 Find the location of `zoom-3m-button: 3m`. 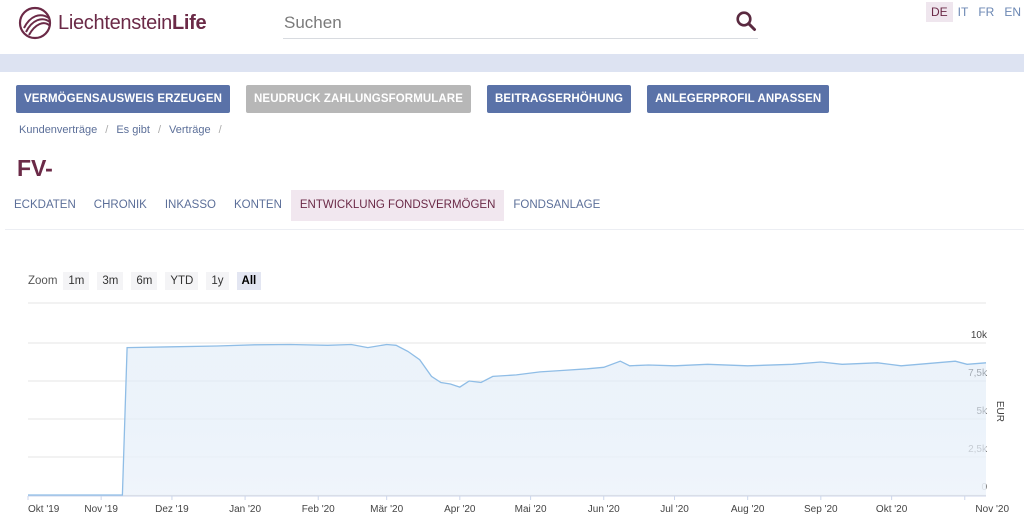

zoom-3m-button: 3m is located at coordinates (110, 281).